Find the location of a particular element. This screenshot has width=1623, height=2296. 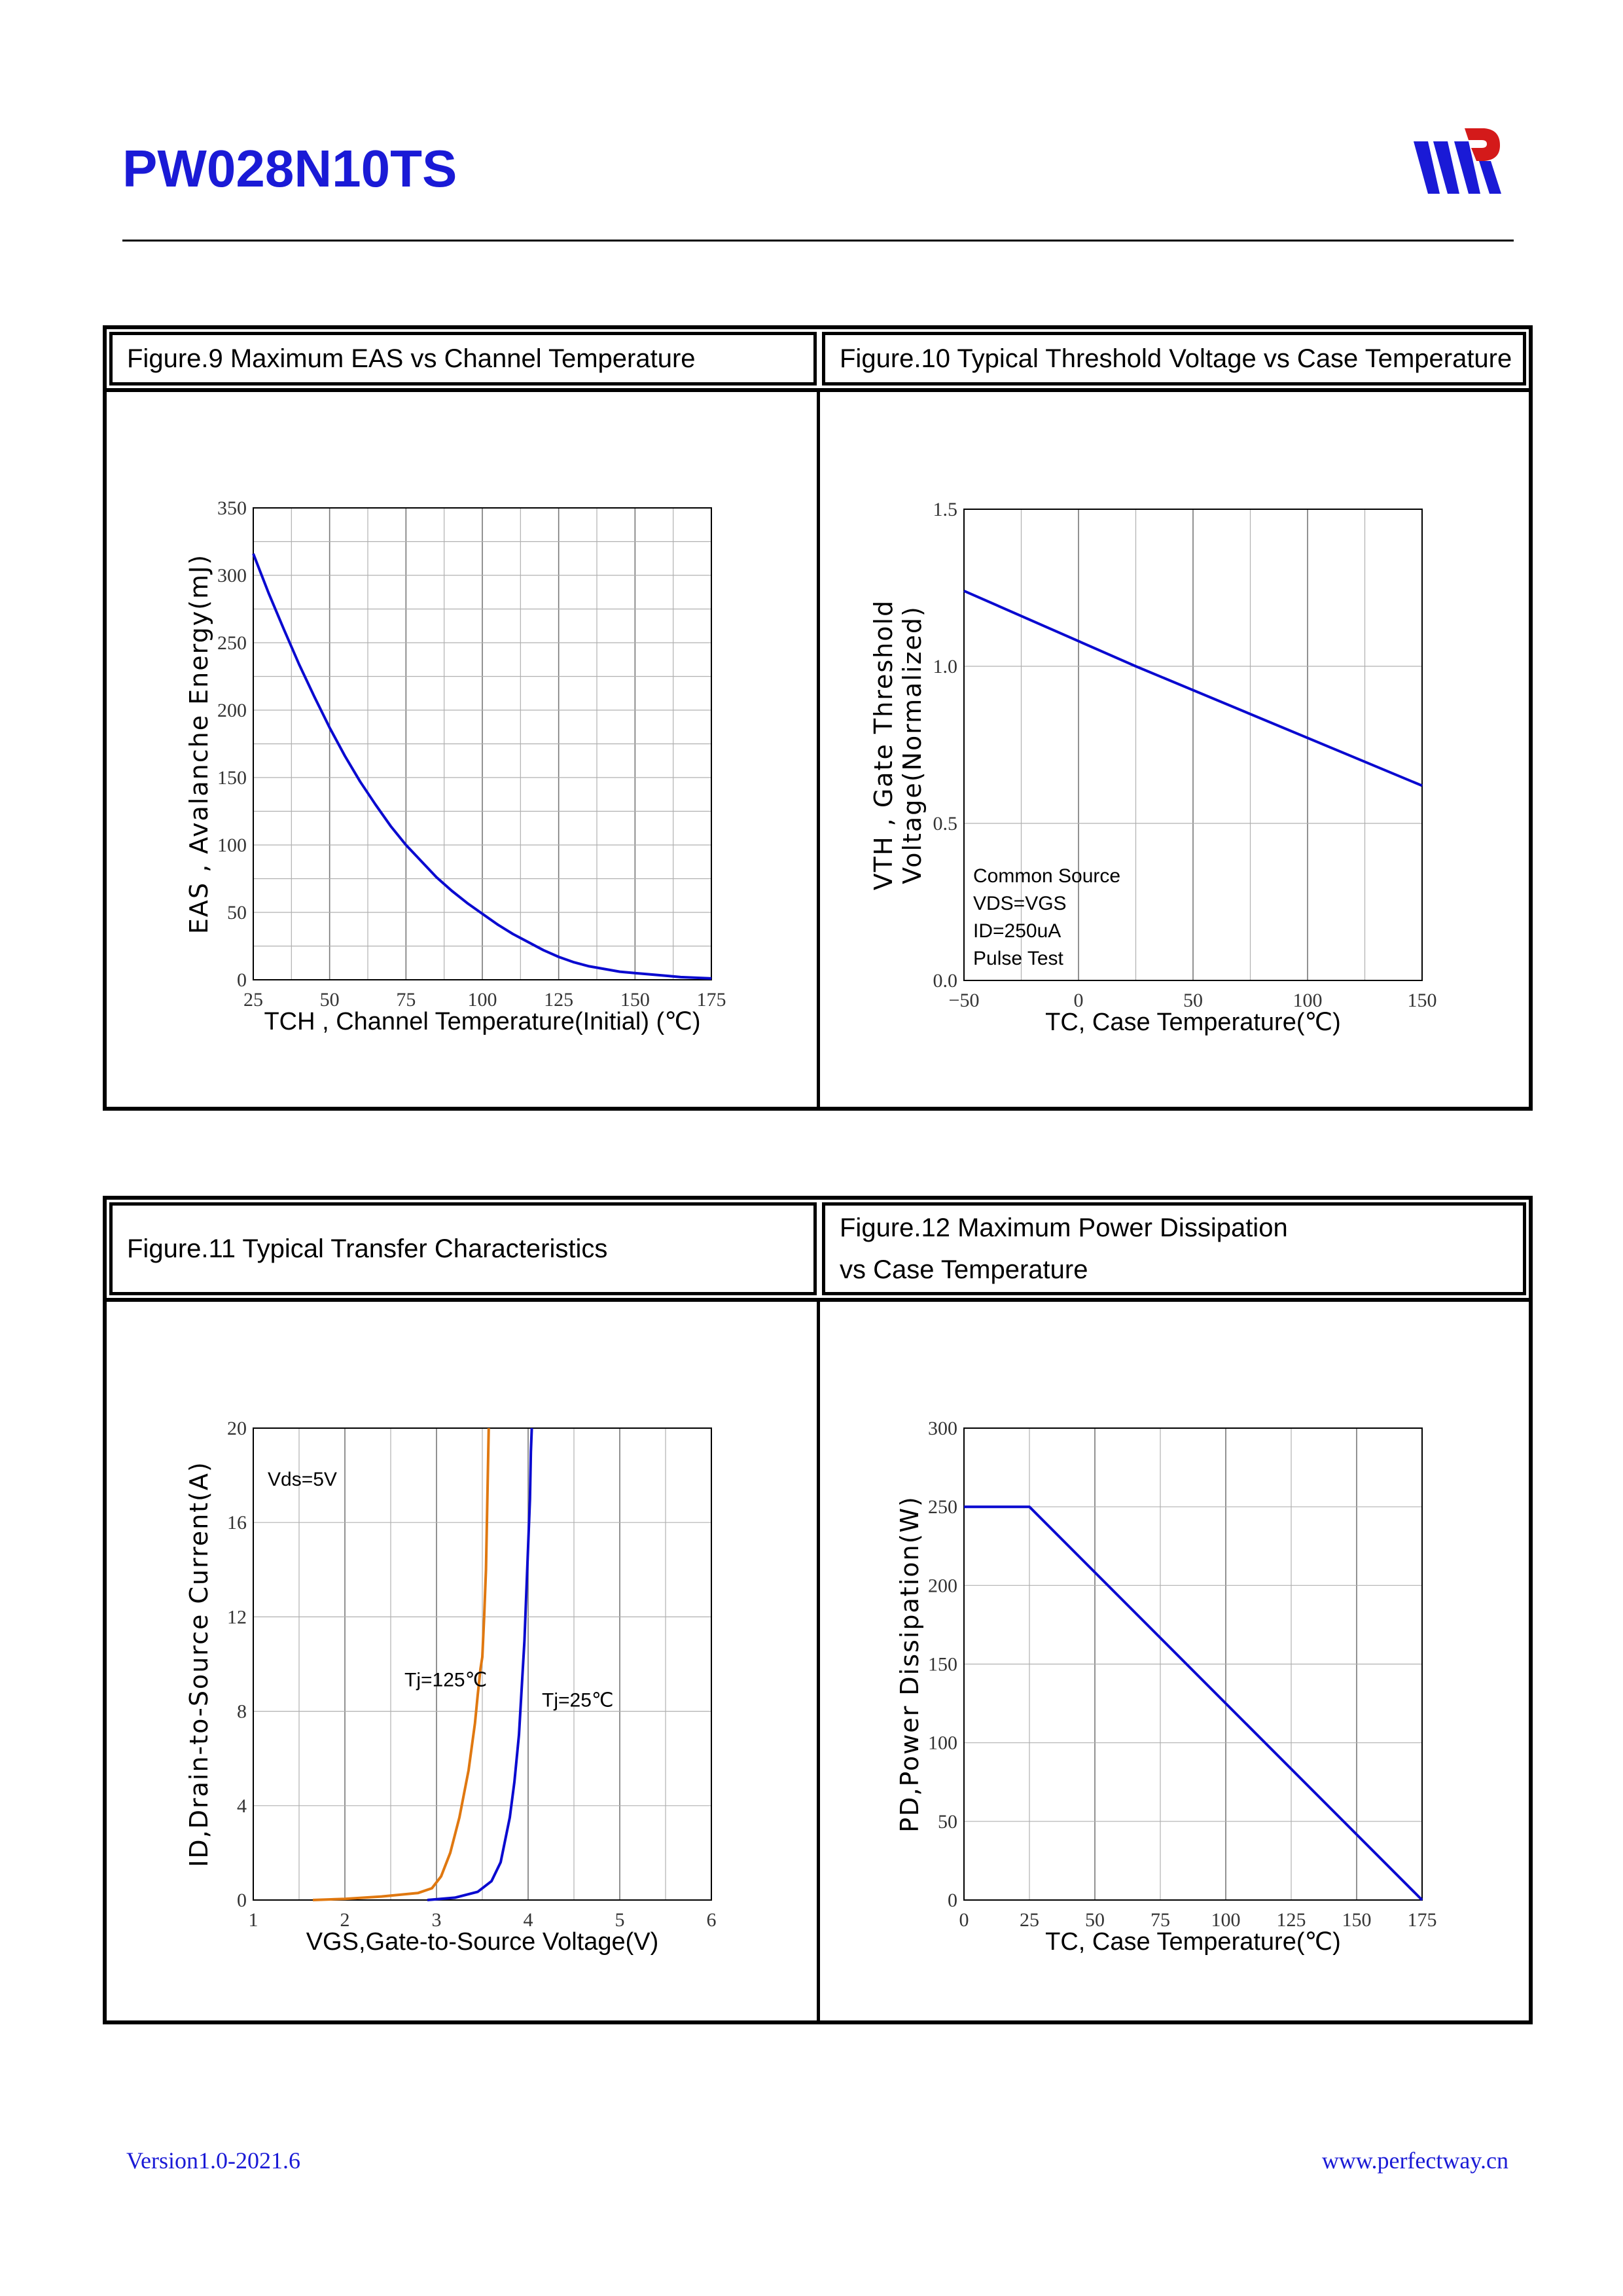

annotation-text: Common Source is located at coordinates (1046, 876).